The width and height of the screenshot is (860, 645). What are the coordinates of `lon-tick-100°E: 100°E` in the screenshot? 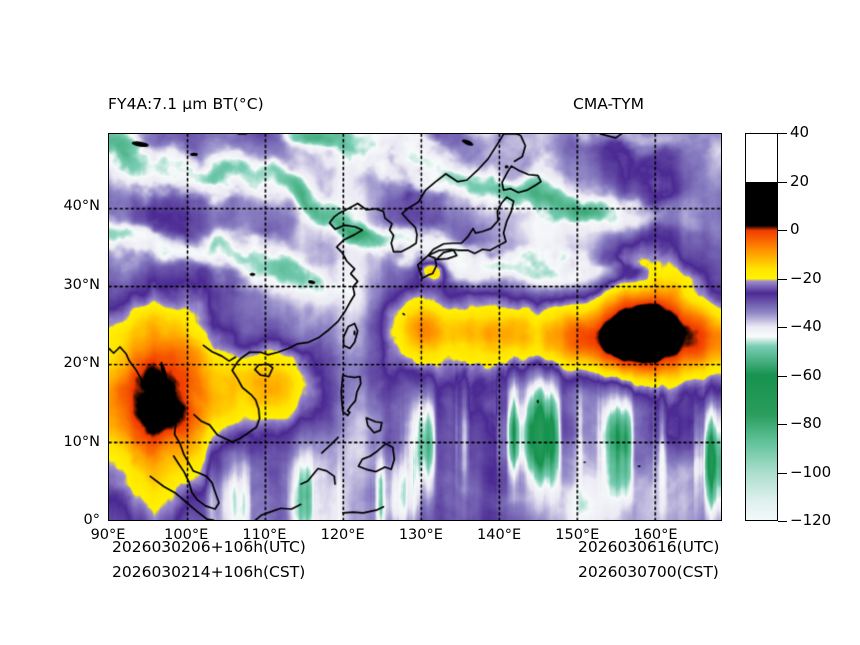 It's located at (186, 535).